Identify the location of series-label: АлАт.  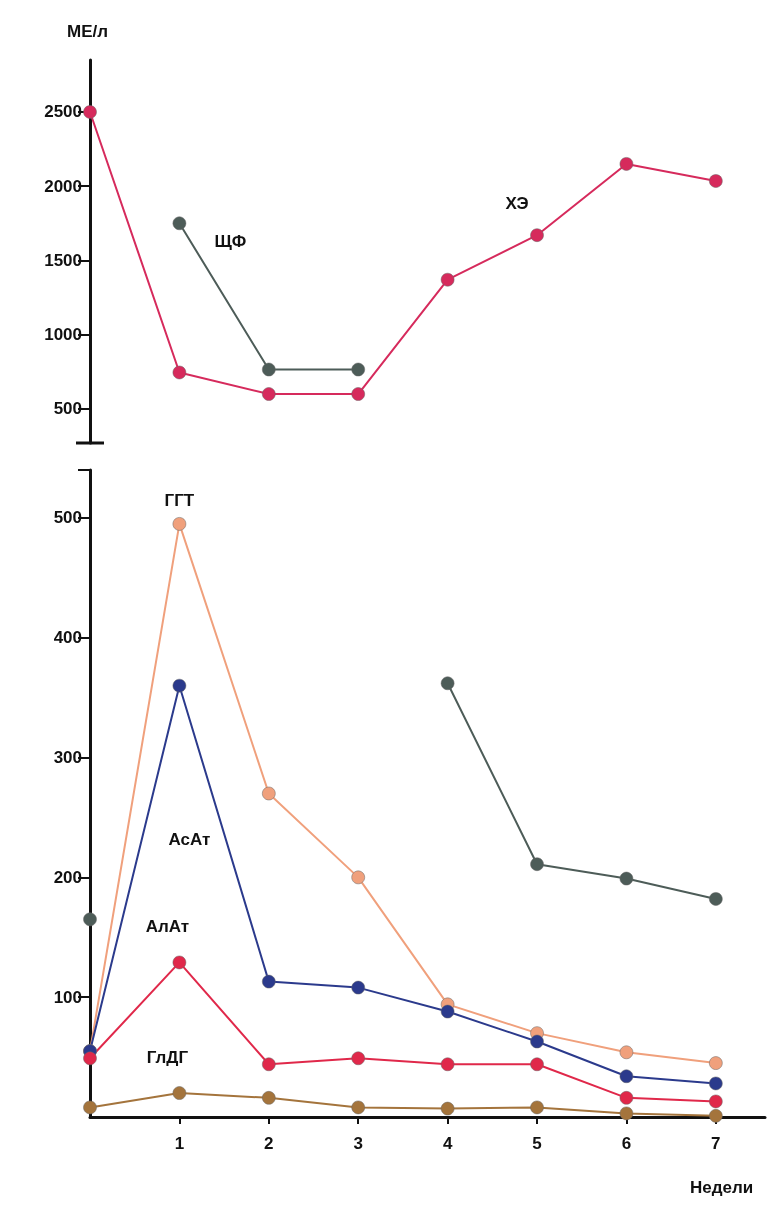
(167, 927).